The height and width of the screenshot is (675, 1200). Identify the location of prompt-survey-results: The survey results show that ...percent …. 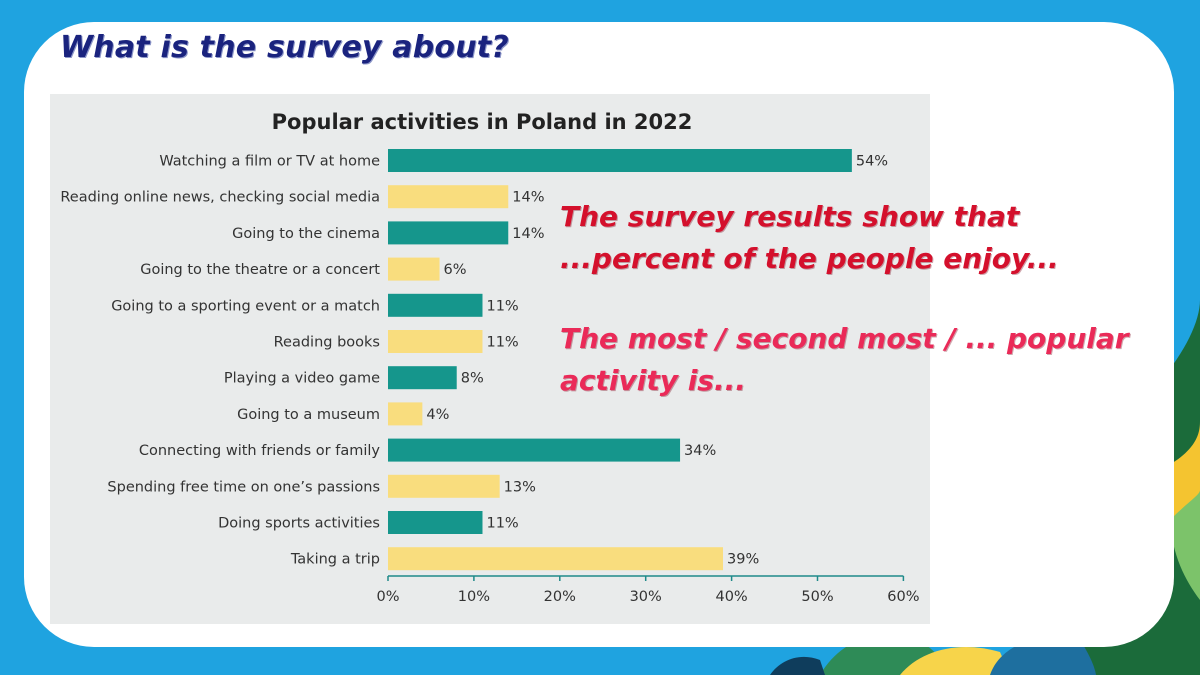
(809, 238).